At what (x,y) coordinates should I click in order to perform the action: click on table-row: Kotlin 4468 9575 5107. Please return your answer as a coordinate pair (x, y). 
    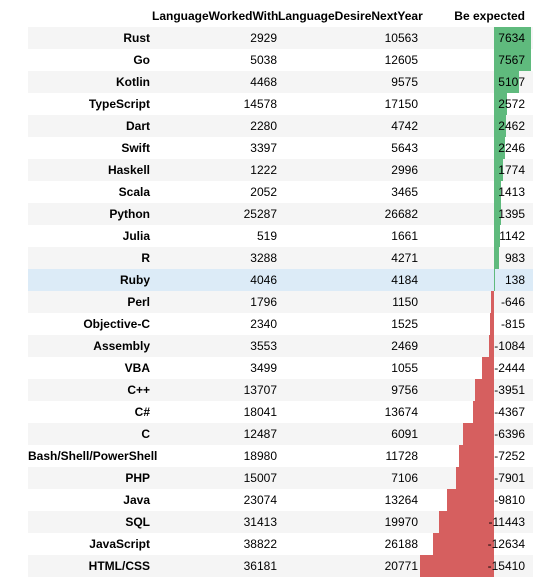
    Looking at the image, I should click on (280, 82).